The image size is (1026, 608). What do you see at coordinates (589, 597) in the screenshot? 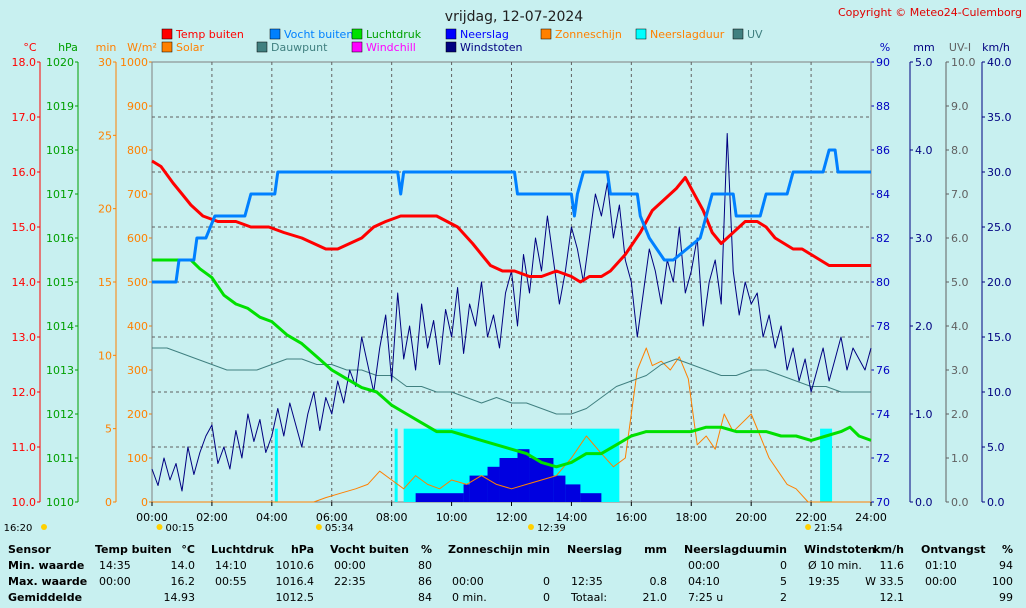
I see `stats-cell-time: Totaal:` at bounding box center [589, 597].